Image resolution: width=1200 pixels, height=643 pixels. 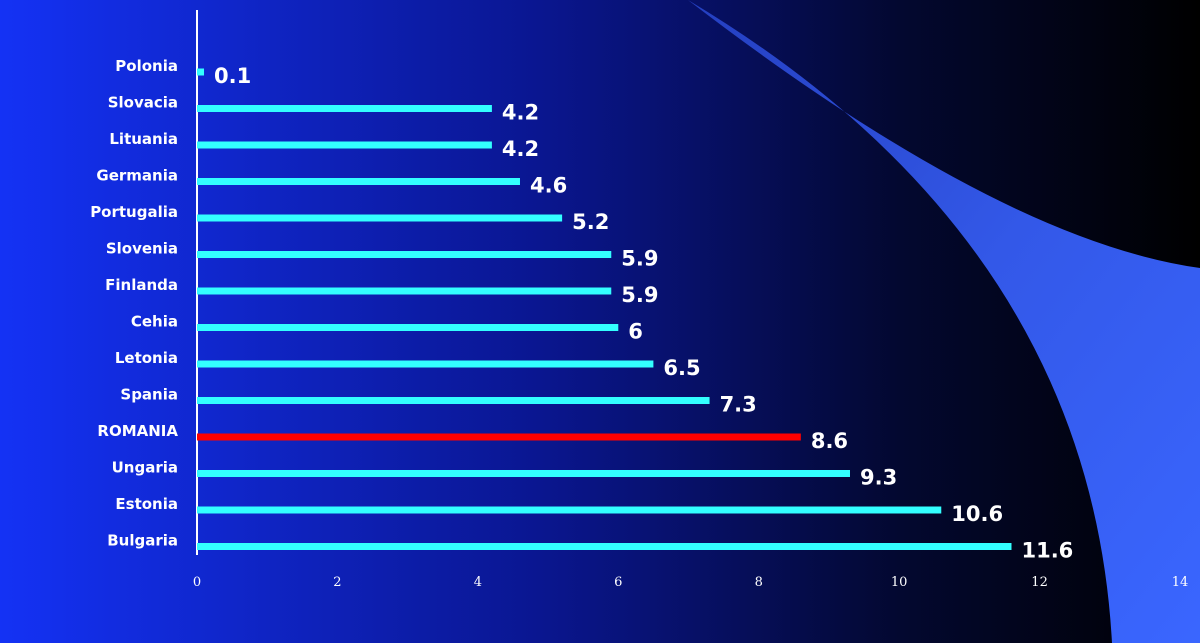 What do you see at coordinates (142, 249) in the screenshot?
I see `category-label: Slovenia` at bounding box center [142, 249].